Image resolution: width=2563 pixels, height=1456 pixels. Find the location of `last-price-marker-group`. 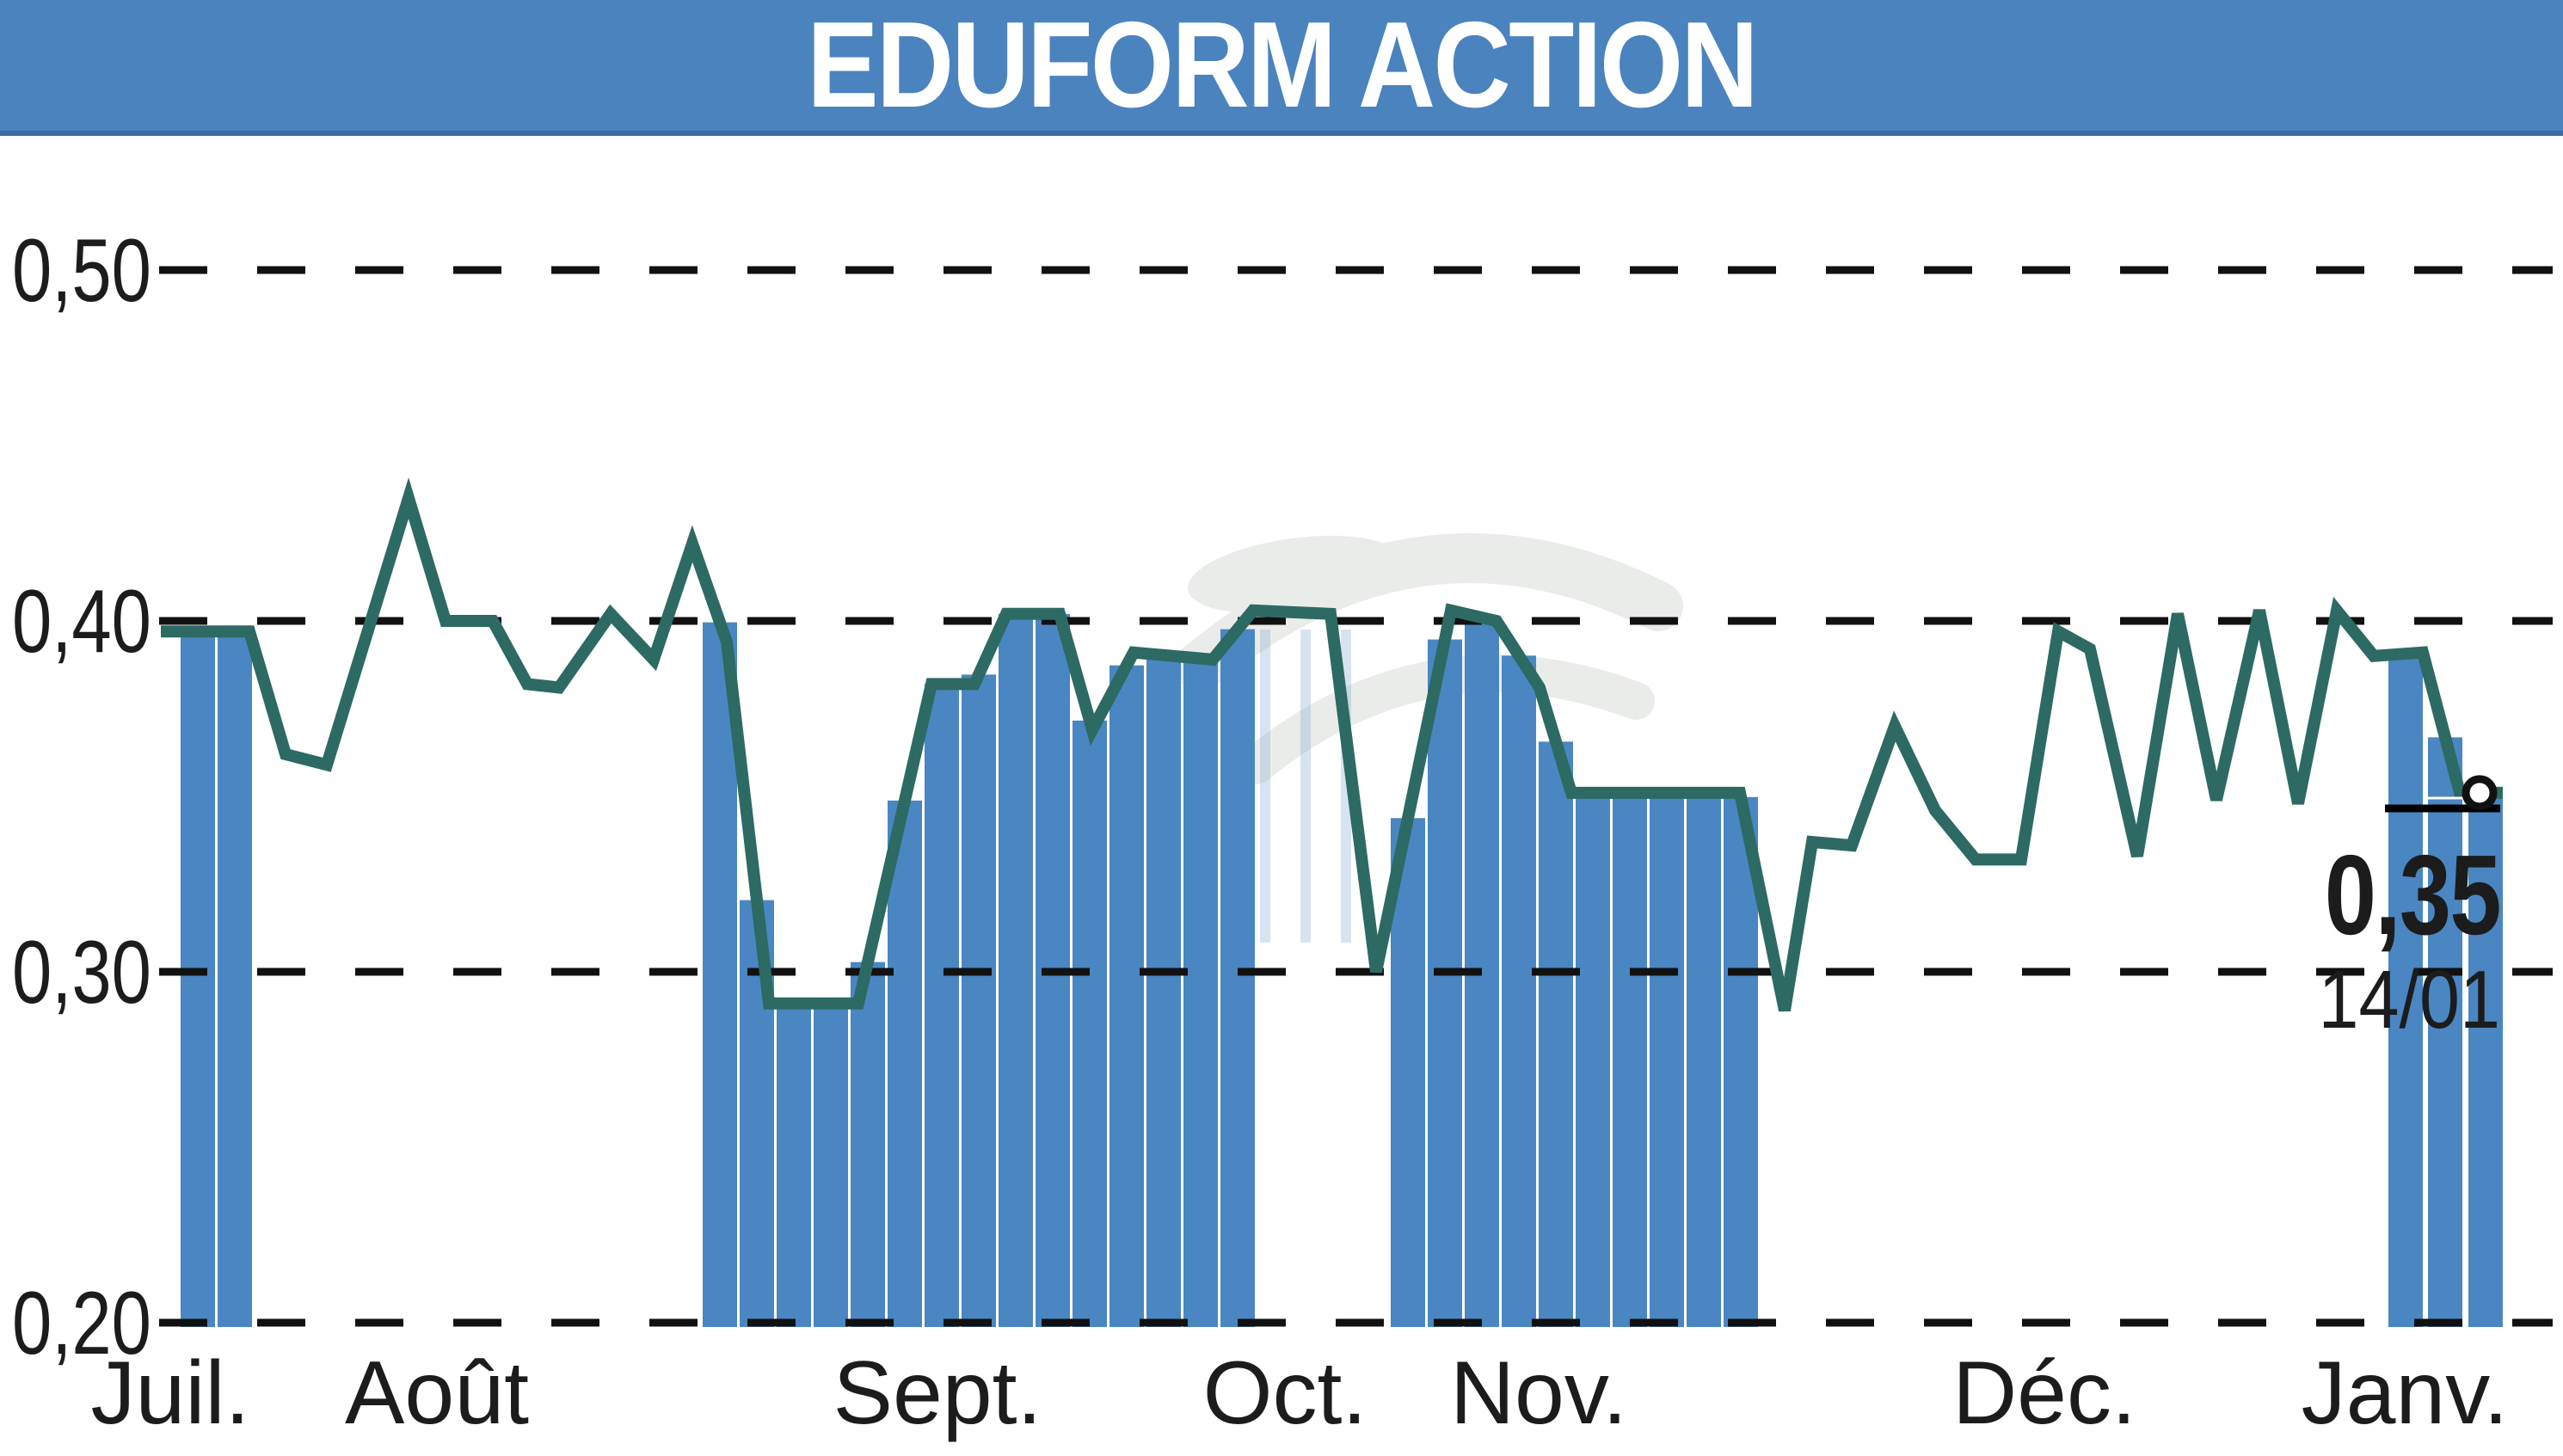

last-price-marker-group is located at coordinates (2442, 794).